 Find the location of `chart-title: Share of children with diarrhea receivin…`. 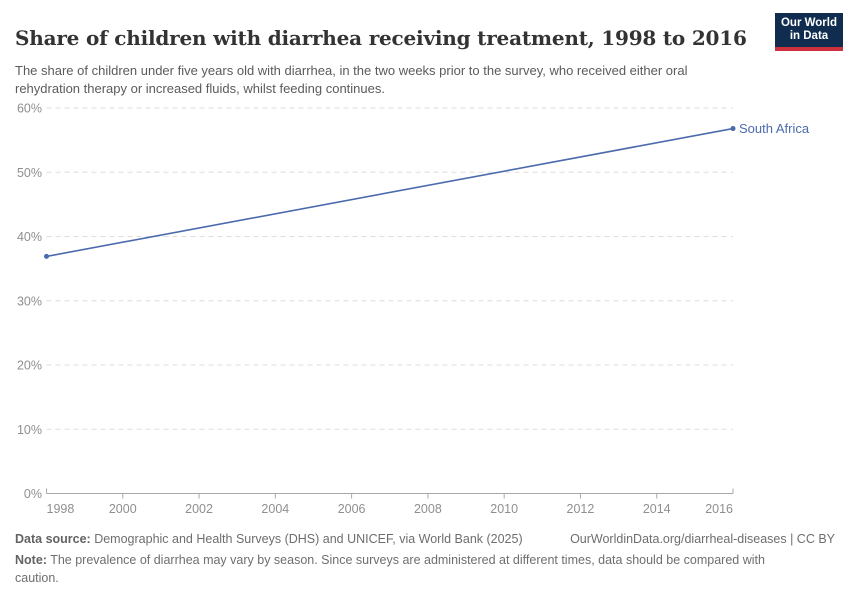

chart-title: Share of children with diarrhea receivin… is located at coordinates (381, 38).